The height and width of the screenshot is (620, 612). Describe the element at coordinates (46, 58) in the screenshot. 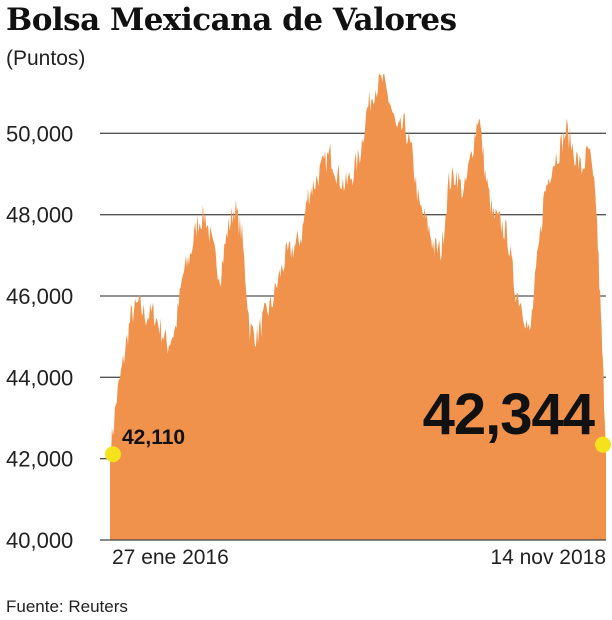

I see `unit-label: (Puntos)` at that location.